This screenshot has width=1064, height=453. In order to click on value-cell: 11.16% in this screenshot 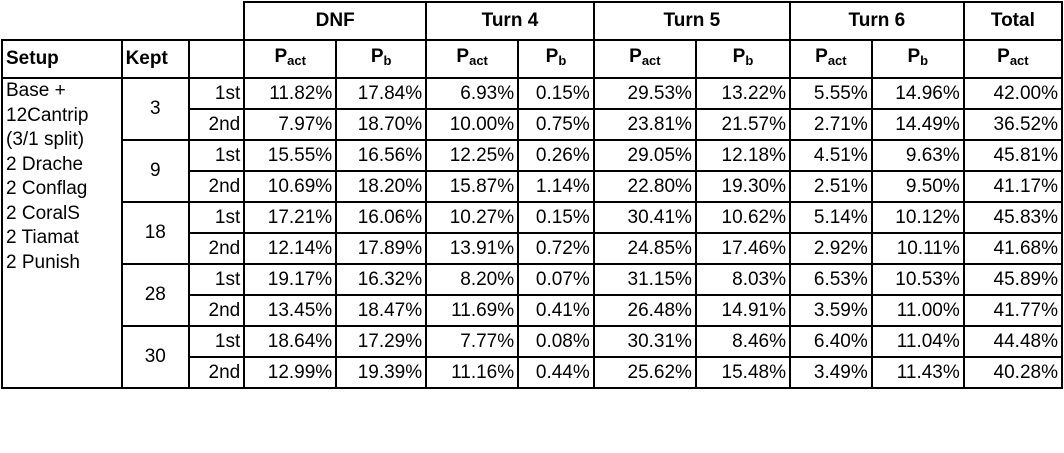, I will do `click(472, 372)`.